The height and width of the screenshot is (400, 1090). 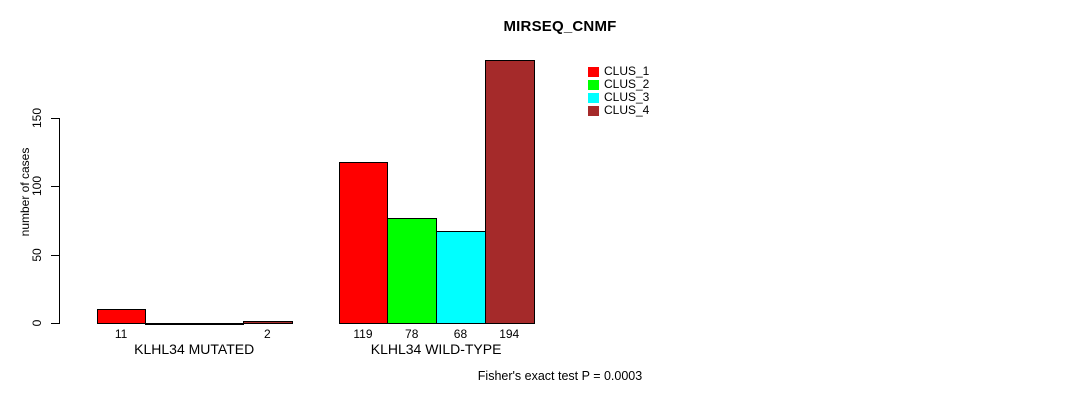 I want to click on bar-clus_2-klhl34-mutated, so click(x=170, y=323).